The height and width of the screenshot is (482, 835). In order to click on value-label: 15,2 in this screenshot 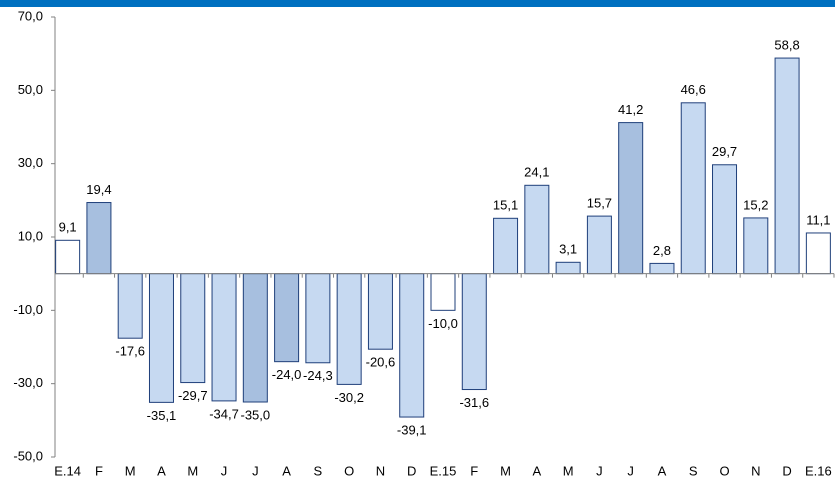, I will do `click(755, 204)`.